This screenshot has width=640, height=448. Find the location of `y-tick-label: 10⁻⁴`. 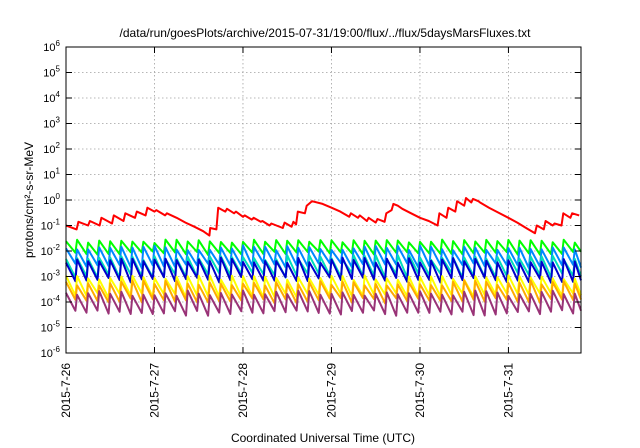

y-tick-label: 10⁻⁴ is located at coordinates (51, 301).